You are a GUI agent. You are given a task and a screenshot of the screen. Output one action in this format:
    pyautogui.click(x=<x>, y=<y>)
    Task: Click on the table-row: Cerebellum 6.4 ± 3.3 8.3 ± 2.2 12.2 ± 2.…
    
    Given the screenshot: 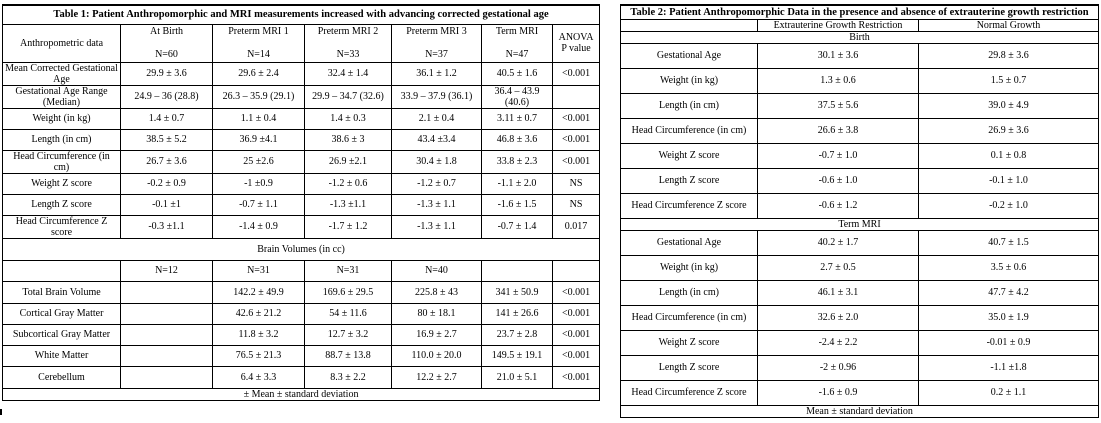 What is the action you would take?
    pyautogui.click(x=301, y=377)
    